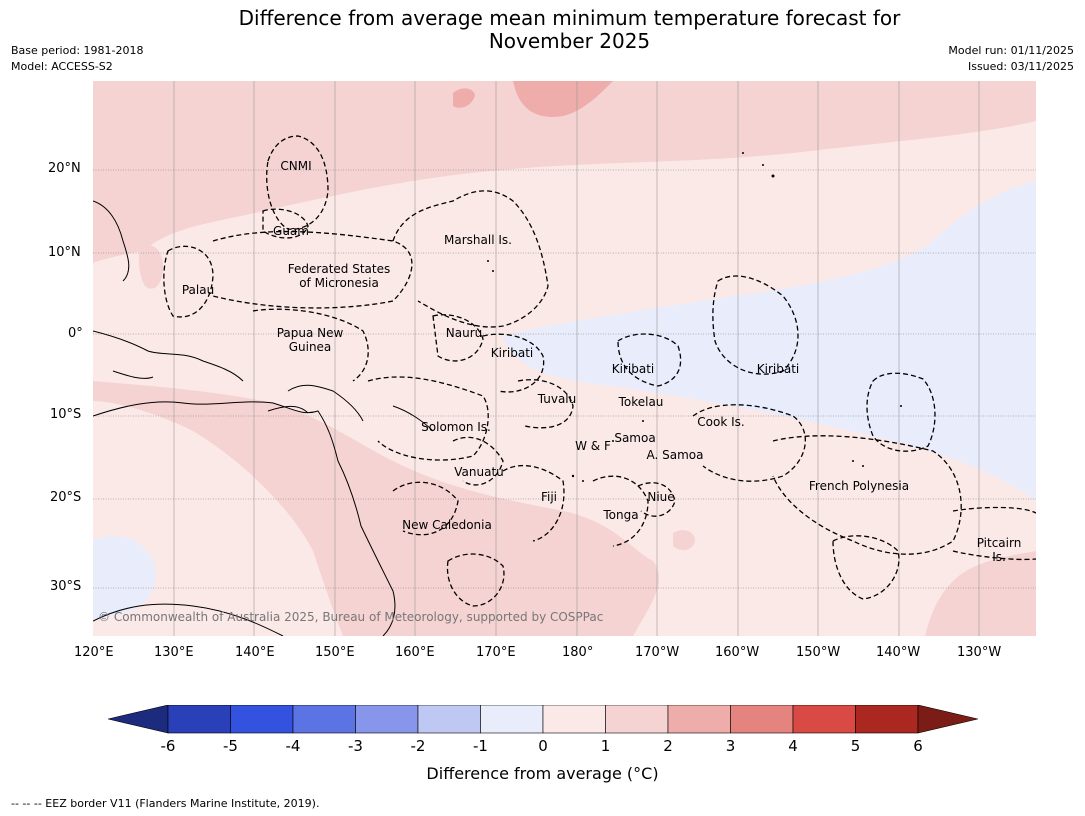 This screenshot has height=816, width=1085. What do you see at coordinates (730, 746) in the screenshot?
I see `colorbar-tick: 3` at bounding box center [730, 746].